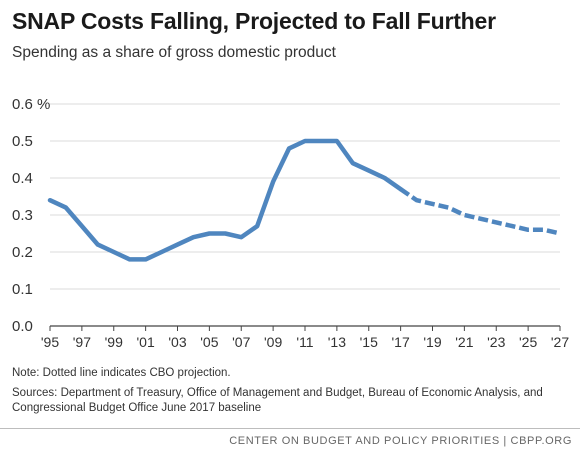  What do you see at coordinates (177, 342) in the screenshot?
I see `x-tick-label: '03` at bounding box center [177, 342].